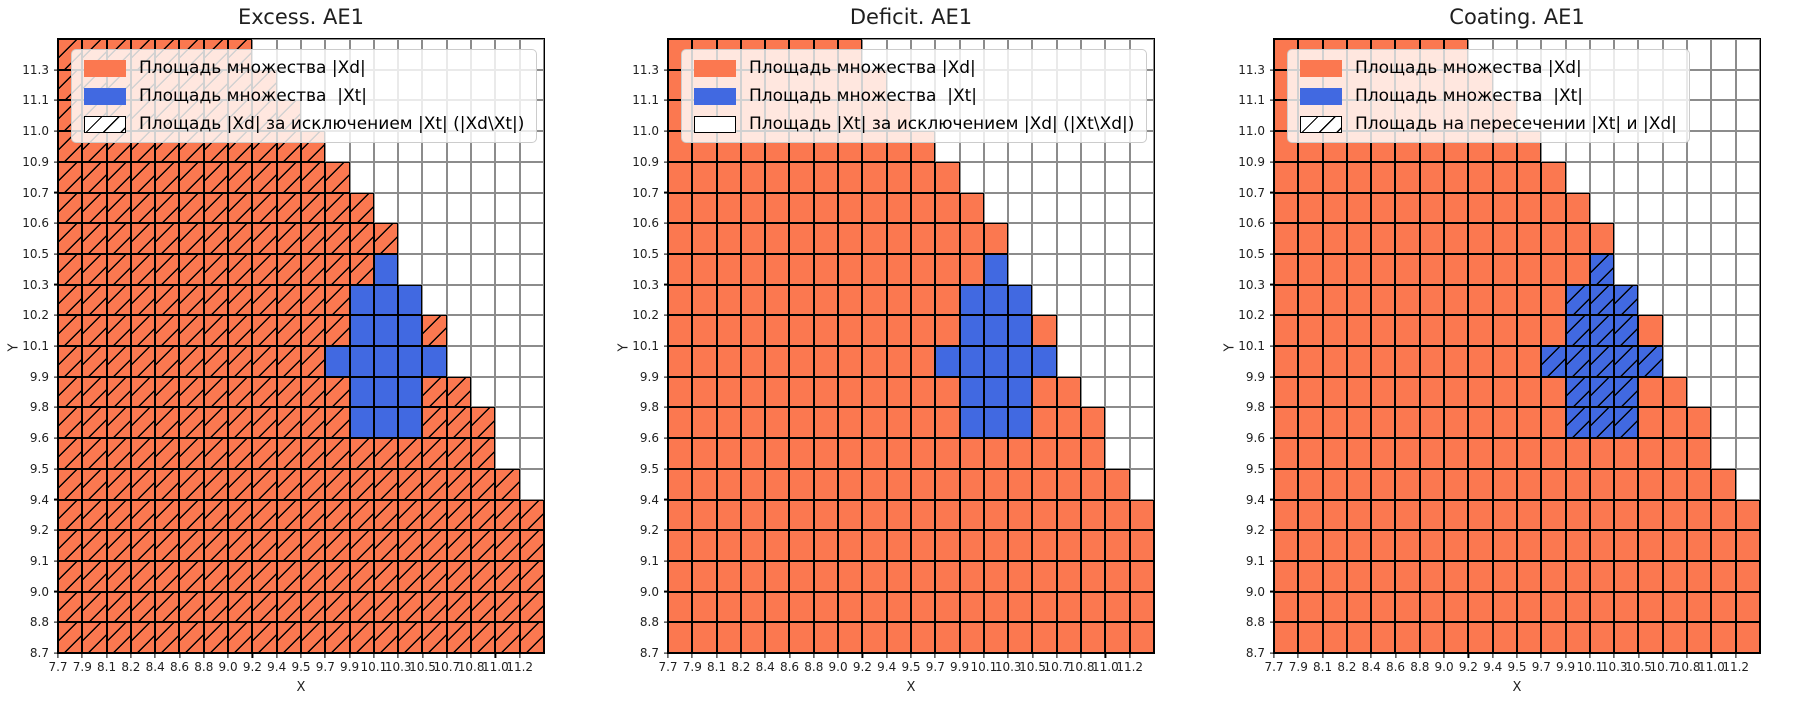 The height and width of the screenshot is (709, 1796). Describe the element at coordinates (668, 667) in the screenshot. I see `x-tick-label: 7.7` at that location.